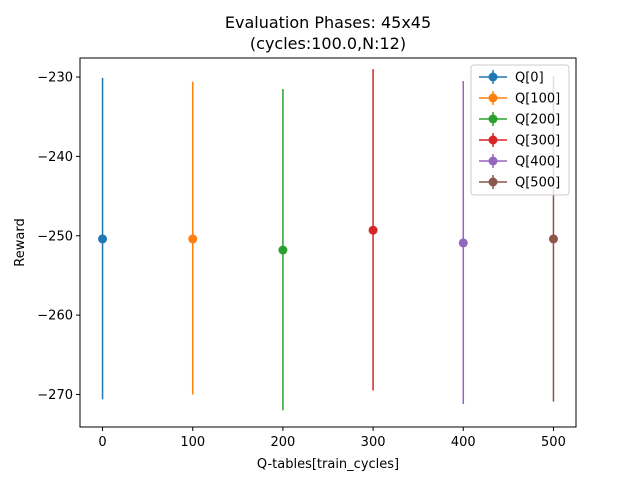  I want to click on x-tick-label: 300, so click(373, 442).